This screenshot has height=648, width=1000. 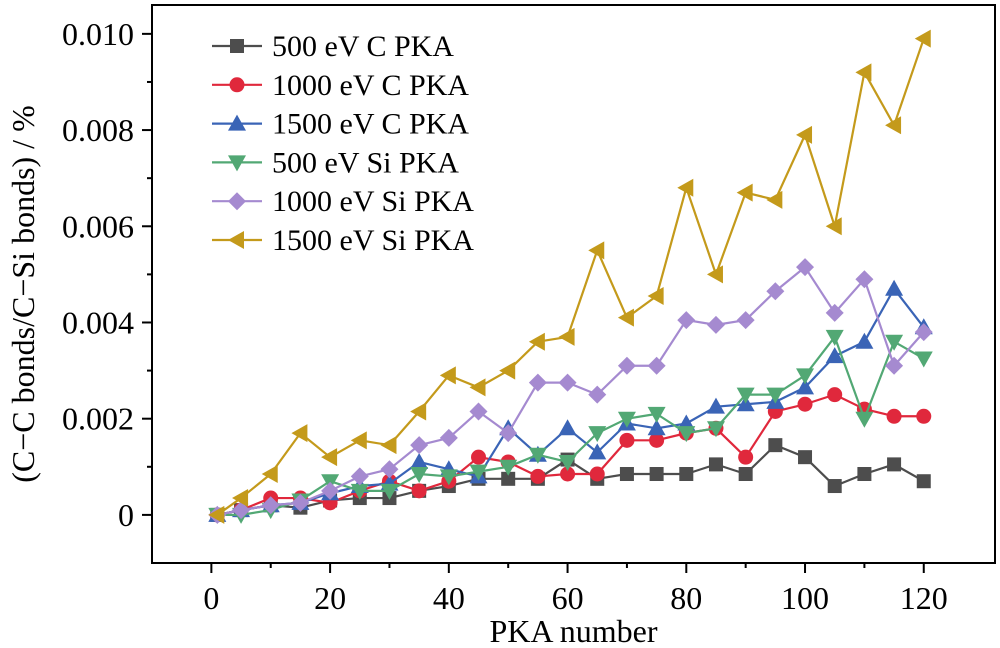 I want to click on legend-item: 1500 eV C PKA, so click(x=340, y=124).